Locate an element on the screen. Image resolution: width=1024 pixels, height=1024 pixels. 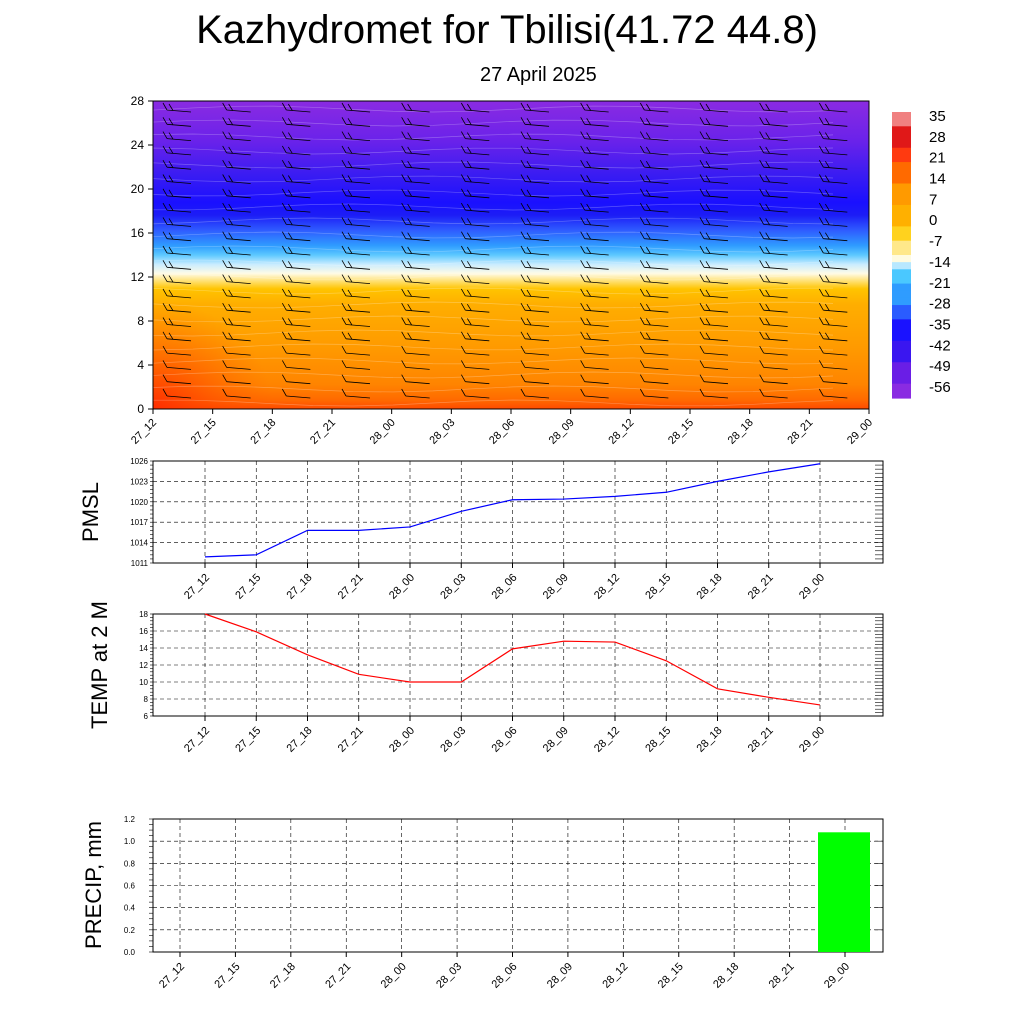
colorbar-label: 14 is located at coordinates (937, 179).